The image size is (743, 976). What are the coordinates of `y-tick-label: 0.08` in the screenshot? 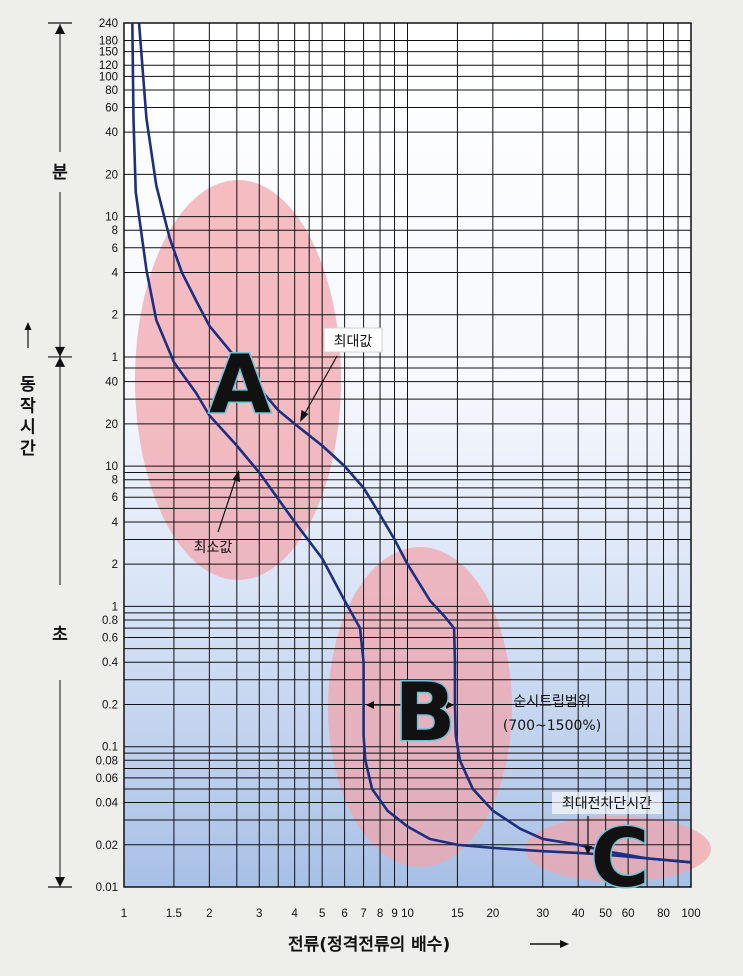 It's located at (107, 761).